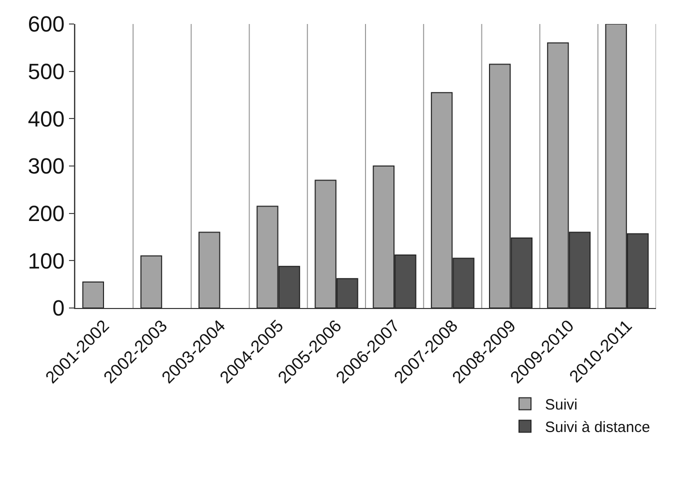  What do you see at coordinates (46, 166) in the screenshot?
I see `y-tick-label: 300` at bounding box center [46, 166].